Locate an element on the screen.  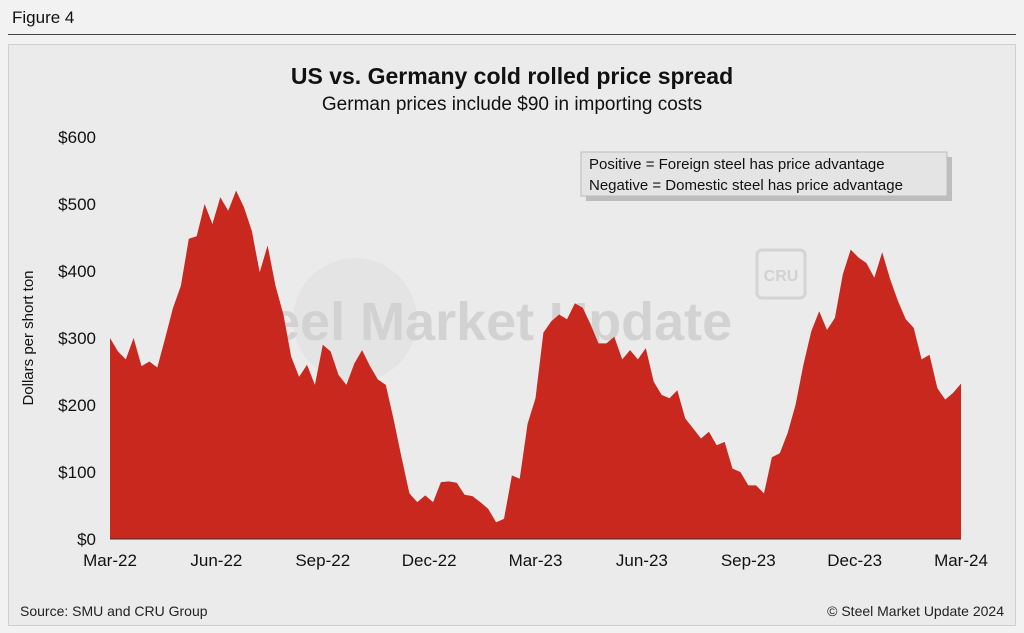
x-tick-label: Dec-23 is located at coordinates (854, 560).